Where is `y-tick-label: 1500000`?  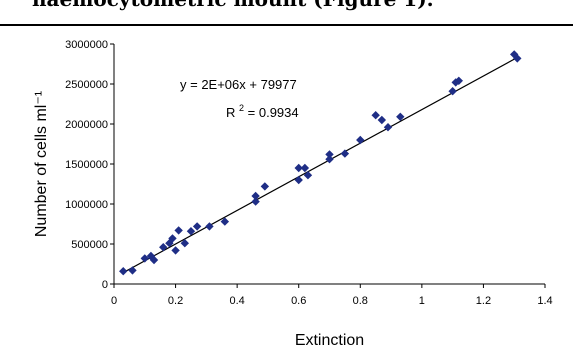
y-tick-label: 1500000 is located at coordinates (86, 165).